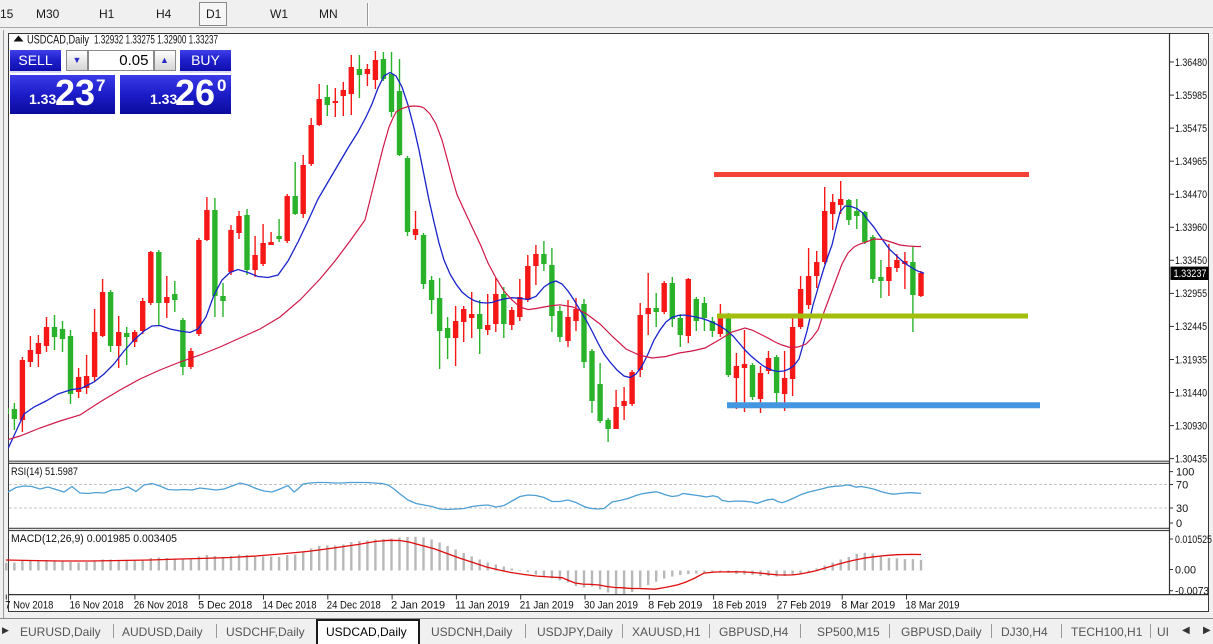  I want to click on svg-text: 1.31935, so click(1191, 360).